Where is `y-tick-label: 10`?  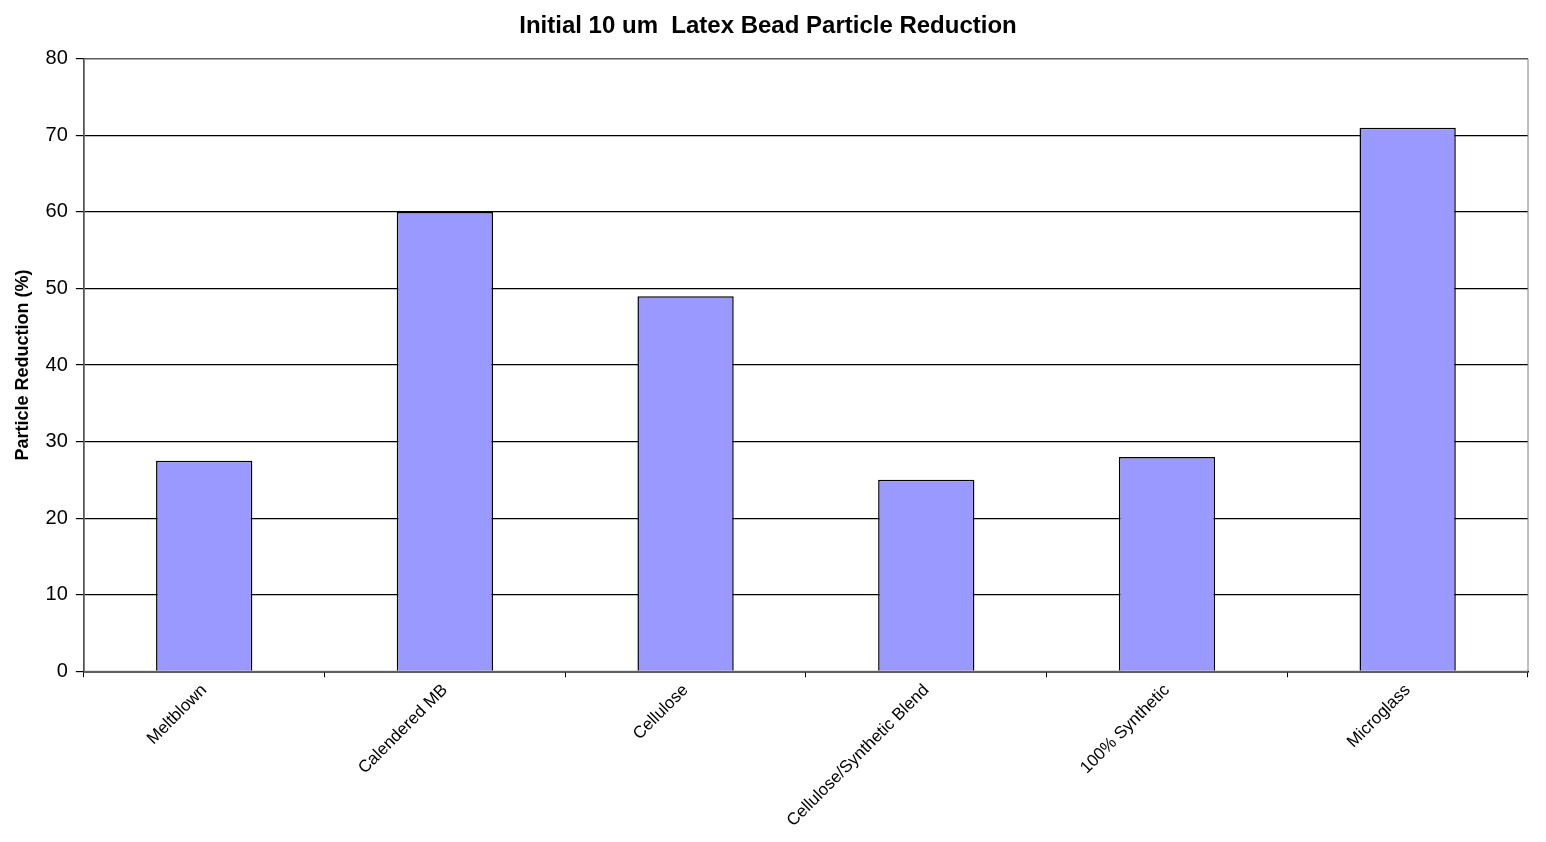 y-tick-label: 10 is located at coordinates (56, 593).